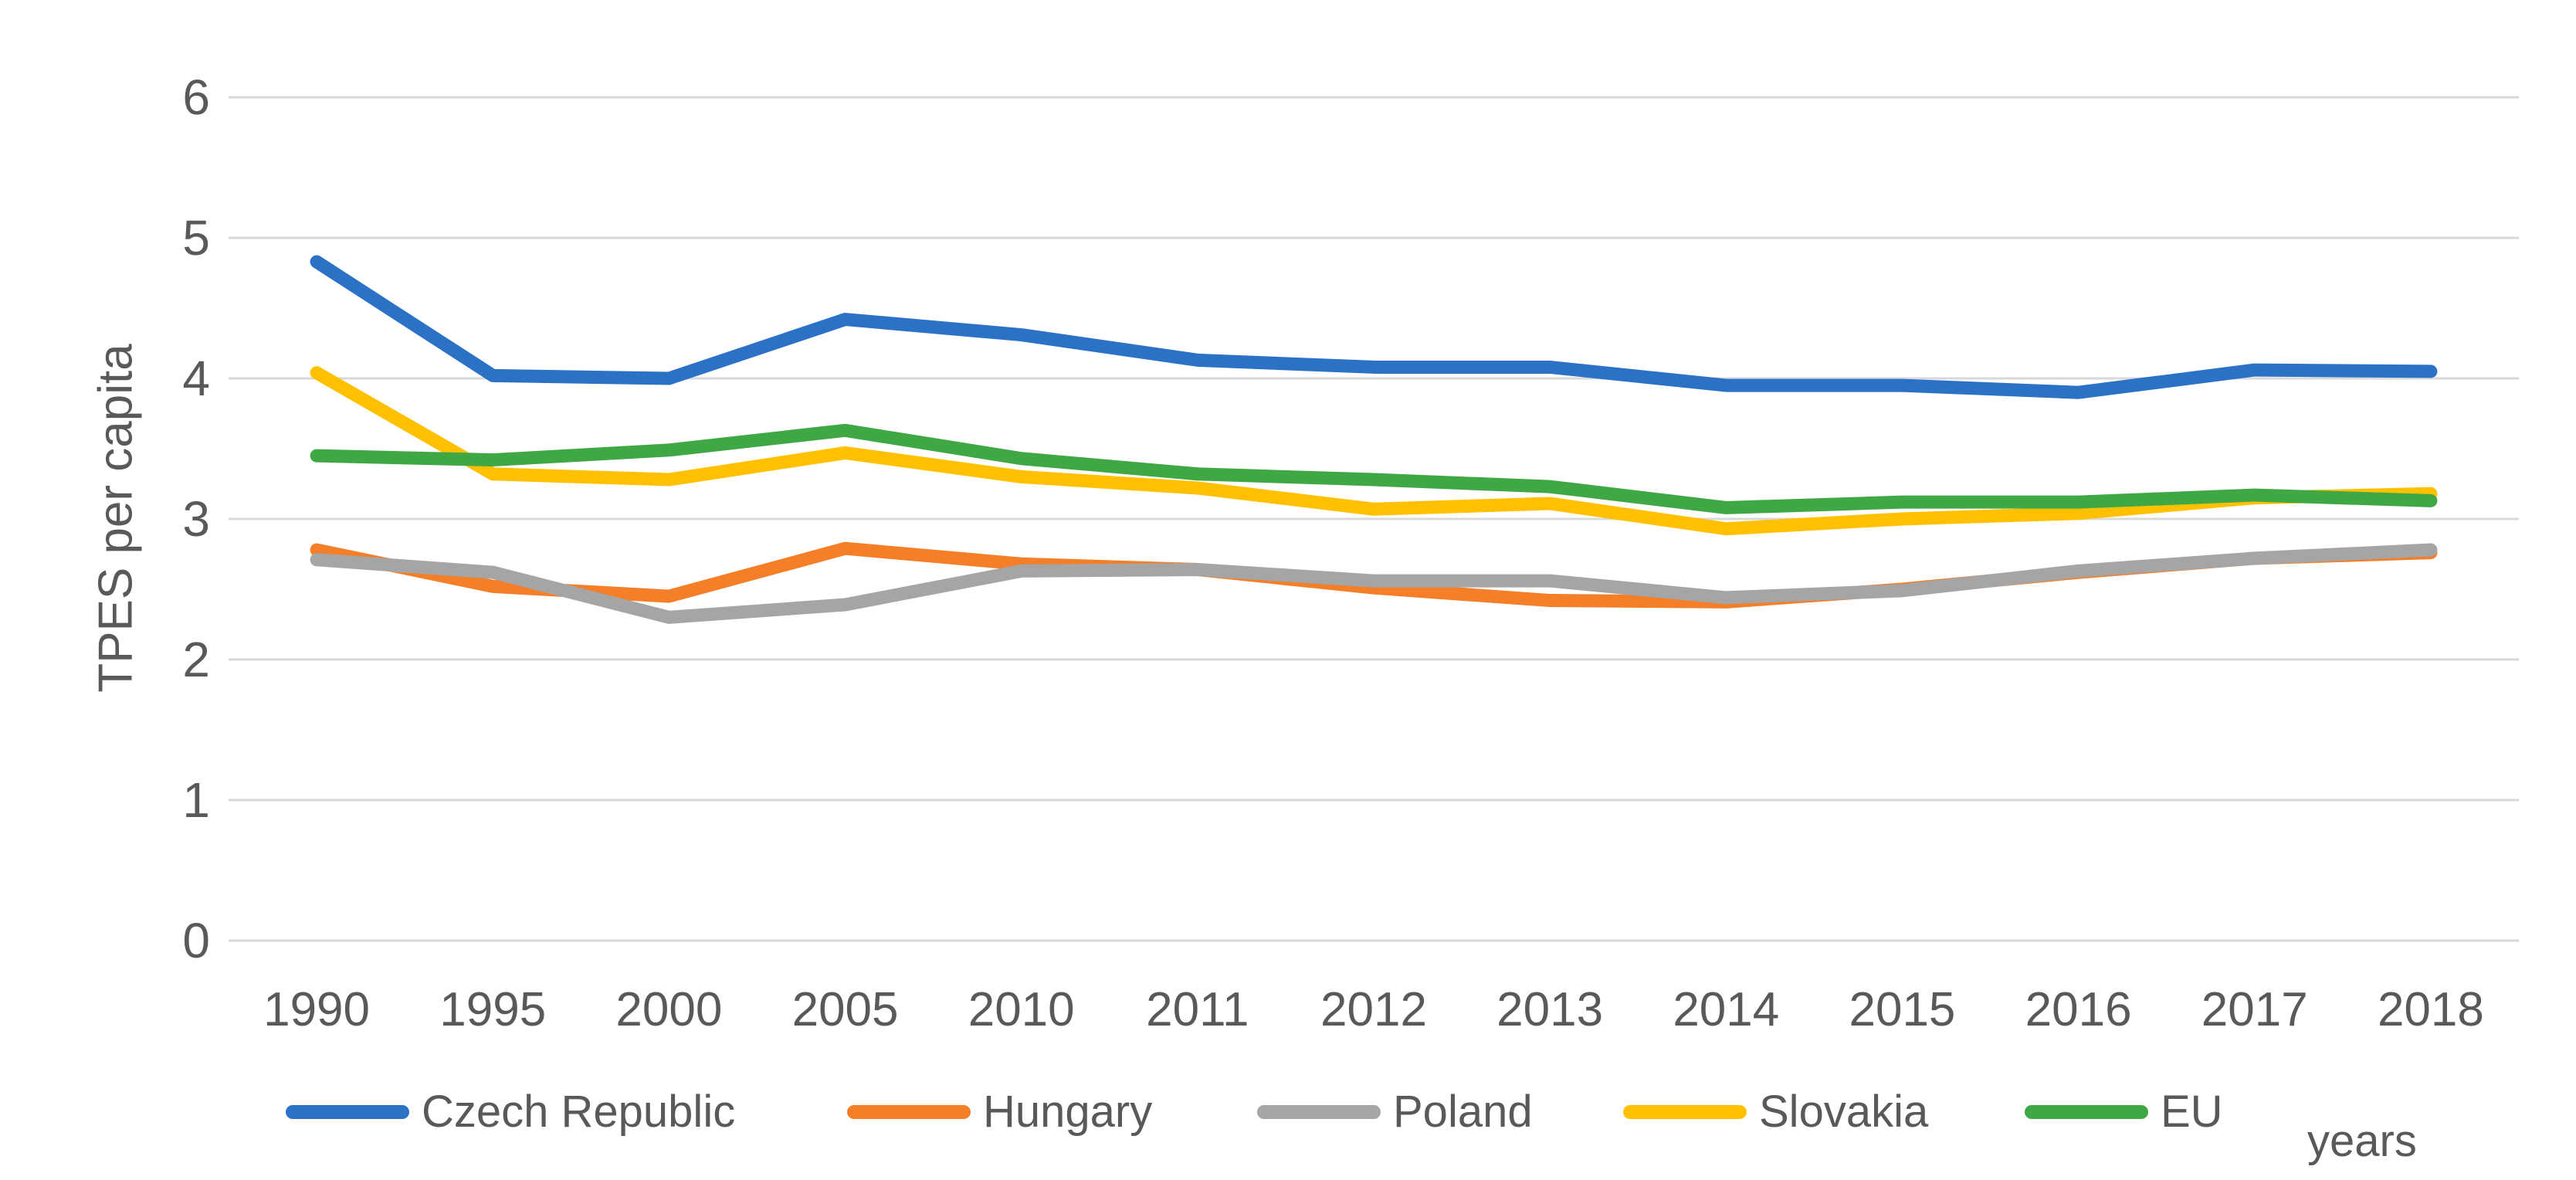  I want to click on x-tick-label-2005: 2005, so click(845, 1009).